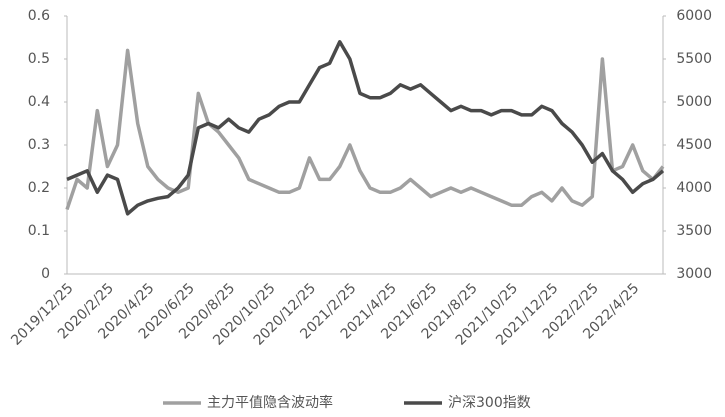 Image resolution: width=725 pixels, height=417 pixels. What do you see at coordinates (270, 402) in the screenshot?
I see `legend-label: 主力平值隐含波动率` at bounding box center [270, 402].